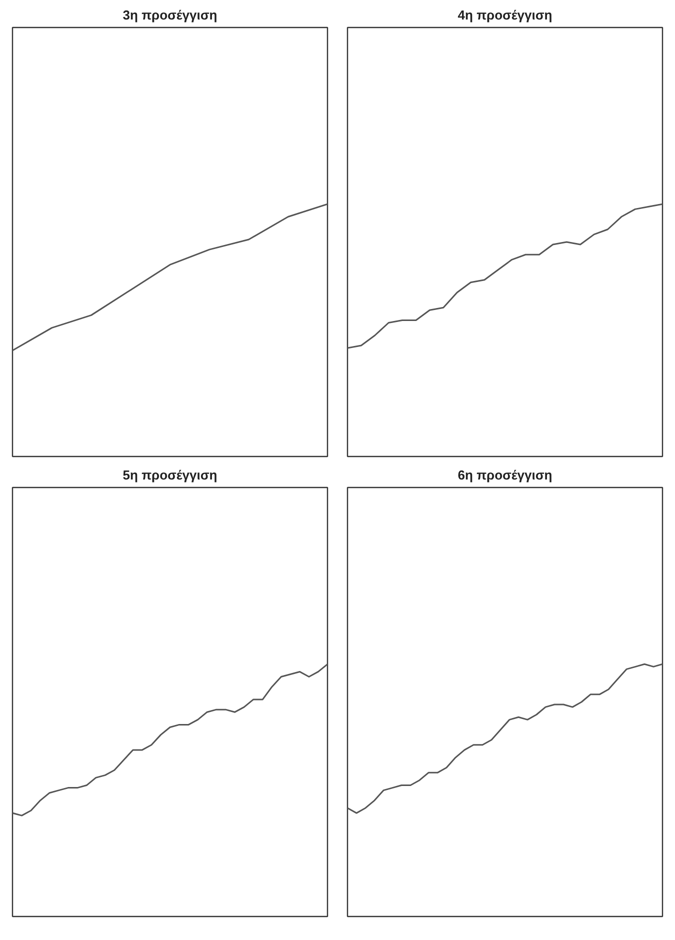 The width and height of the screenshot is (675, 940). What do you see at coordinates (170, 15) in the screenshot?
I see `chart-title: 3η προσέγγιση` at bounding box center [170, 15].